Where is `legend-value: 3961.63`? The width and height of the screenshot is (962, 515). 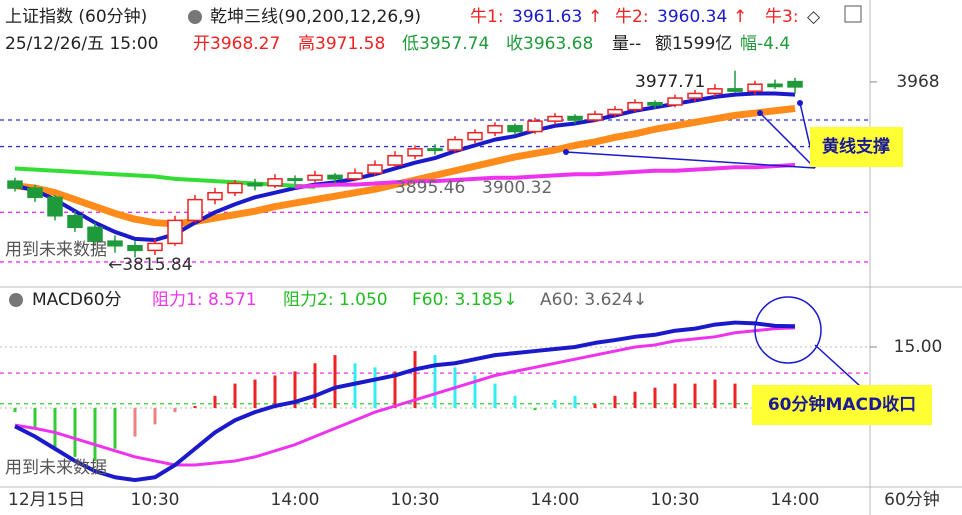
legend-value: 3961.63 is located at coordinates (547, 17).